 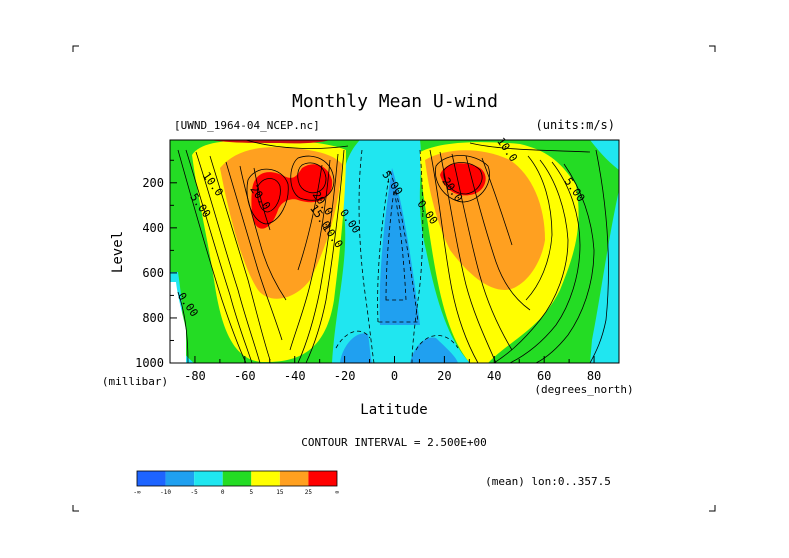 I want to click on x-tick-label-6: 40, so click(x=494, y=376).